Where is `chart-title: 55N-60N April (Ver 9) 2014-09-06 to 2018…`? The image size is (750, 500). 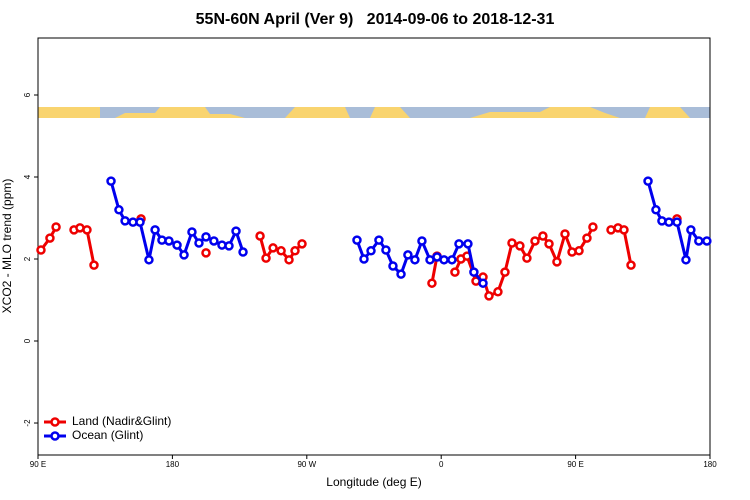
chart-title: 55N-60N April (Ver 9) 2014-09-06 to 2018… is located at coordinates (375, 19).